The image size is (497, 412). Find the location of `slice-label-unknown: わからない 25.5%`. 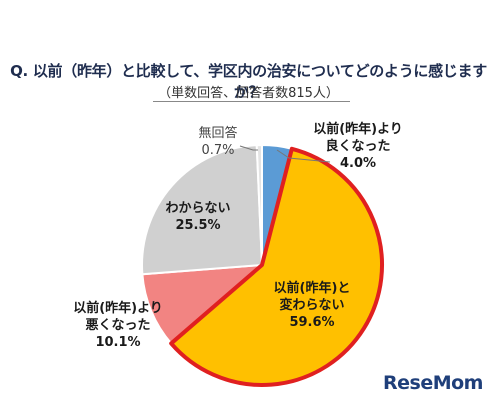

slice-label-unknown: わからない 25.5% is located at coordinates (197, 217).